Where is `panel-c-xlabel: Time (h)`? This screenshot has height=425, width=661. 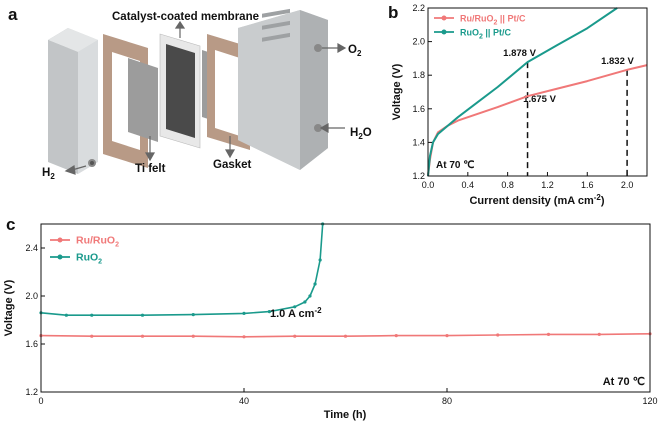
panel-c-xlabel: Time (h) is located at coordinates (345, 415).